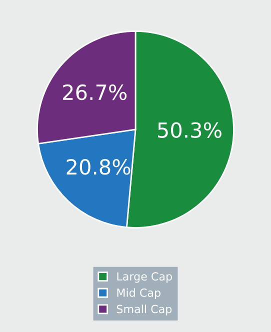 This screenshot has width=271, height=332. I want to click on legend-label: Large Cap, so click(144, 277).